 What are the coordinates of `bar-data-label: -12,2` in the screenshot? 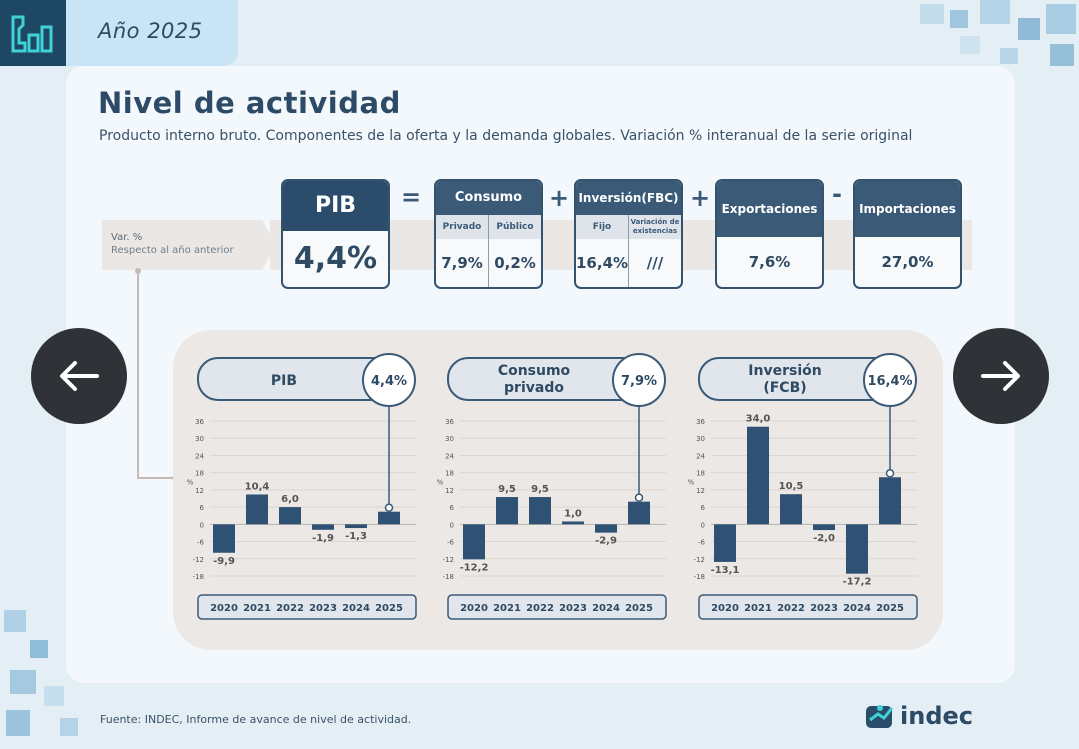 It's located at (474, 567).